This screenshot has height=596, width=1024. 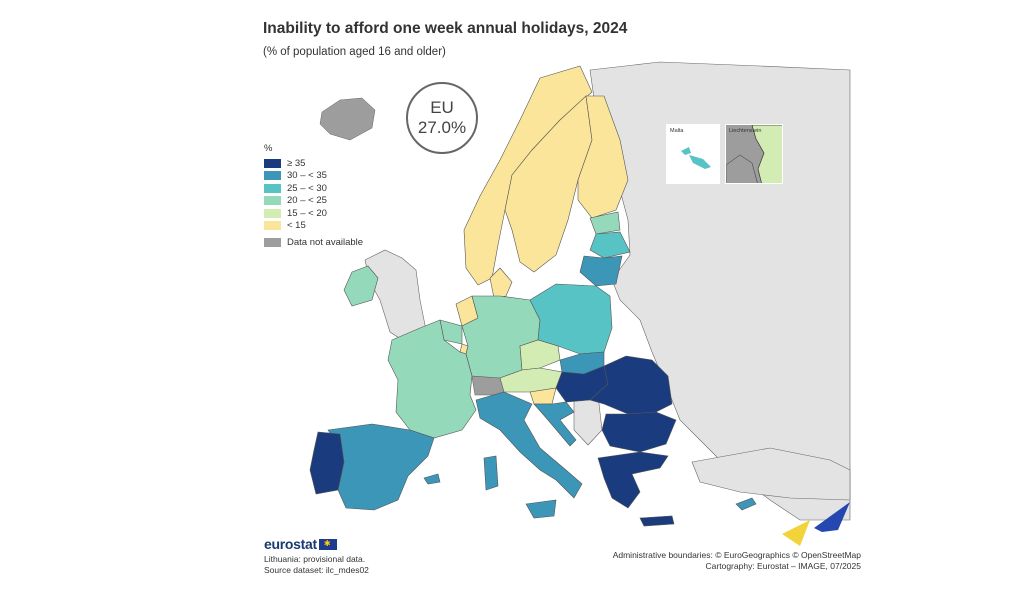 I want to click on legend-label: < 15, so click(x=296, y=226).